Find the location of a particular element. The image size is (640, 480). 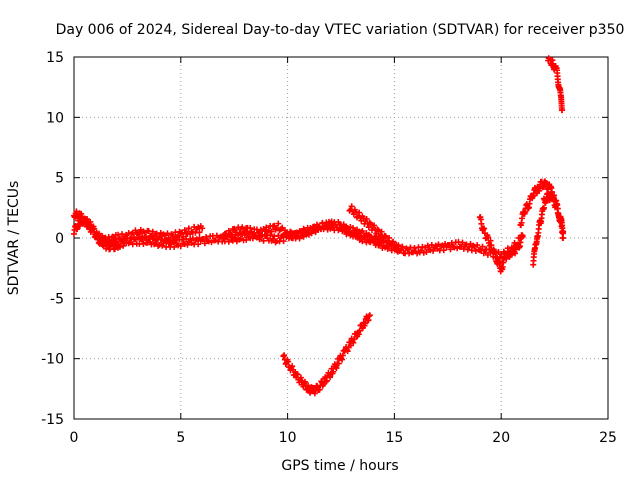

y-tick-label: -5 is located at coordinates (57, 299).